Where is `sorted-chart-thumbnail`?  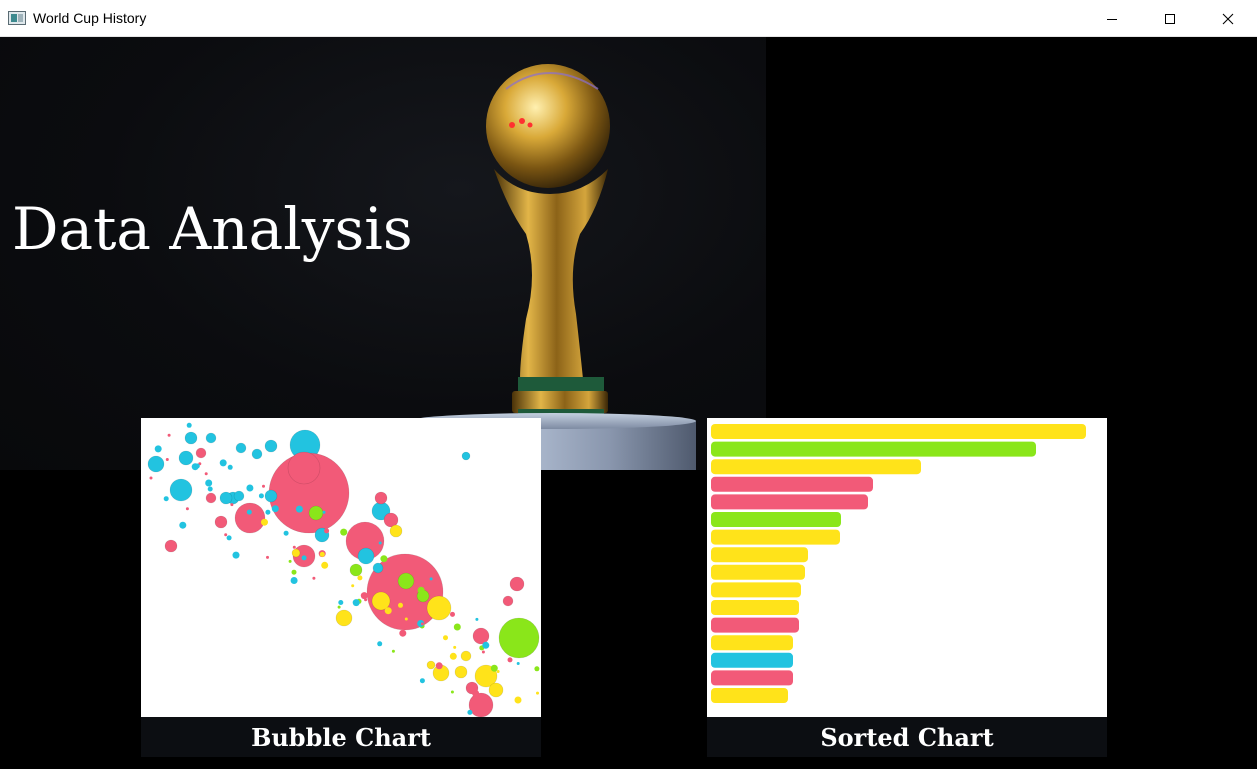 sorted-chart-thumbnail is located at coordinates (907, 567).